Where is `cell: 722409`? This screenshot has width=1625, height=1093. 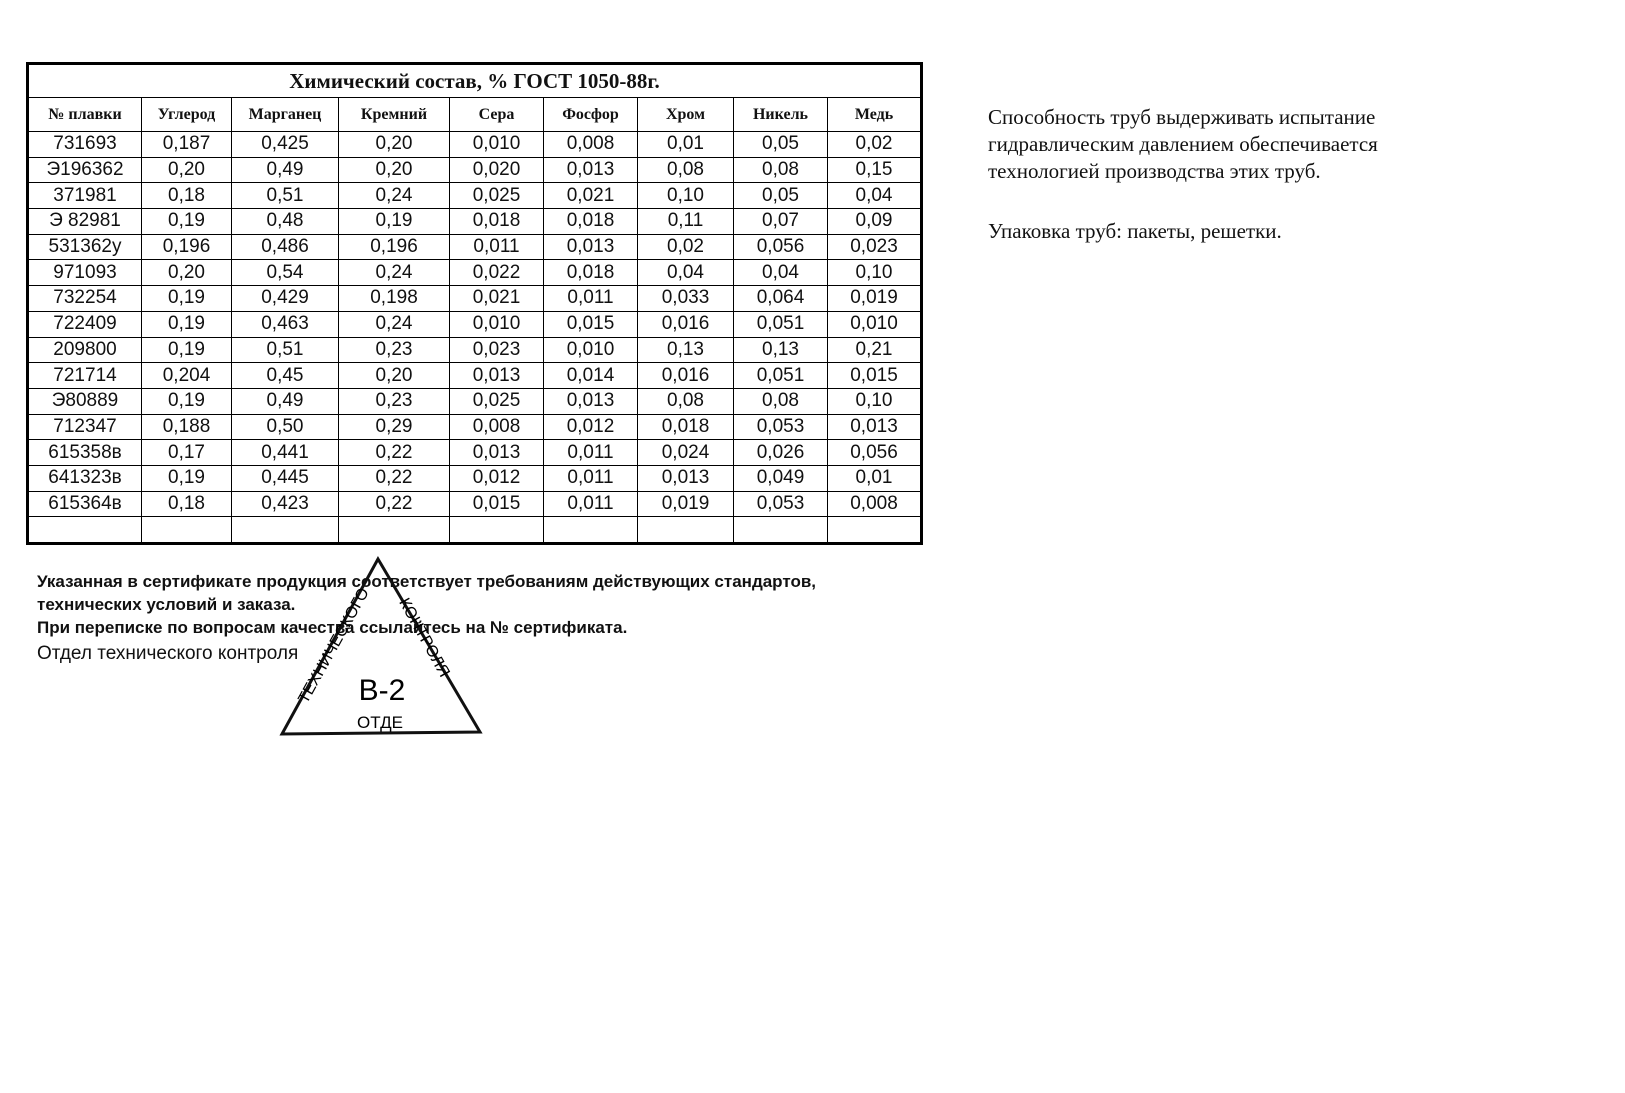
cell: 722409 is located at coordinates (84, 324).